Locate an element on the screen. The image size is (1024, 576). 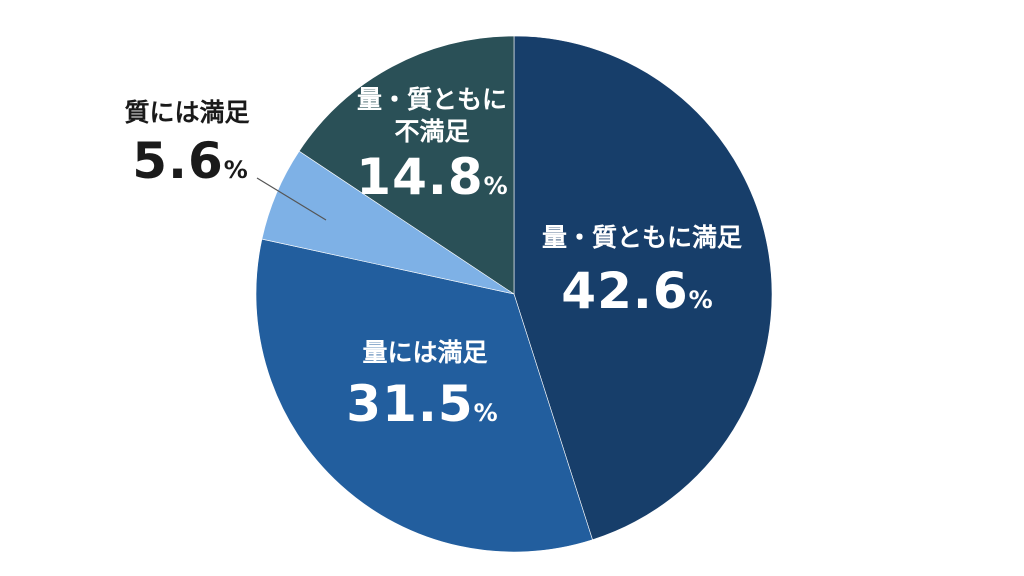
slice-label-4-line-2: 不満足 is located at coordinates (431, 131).